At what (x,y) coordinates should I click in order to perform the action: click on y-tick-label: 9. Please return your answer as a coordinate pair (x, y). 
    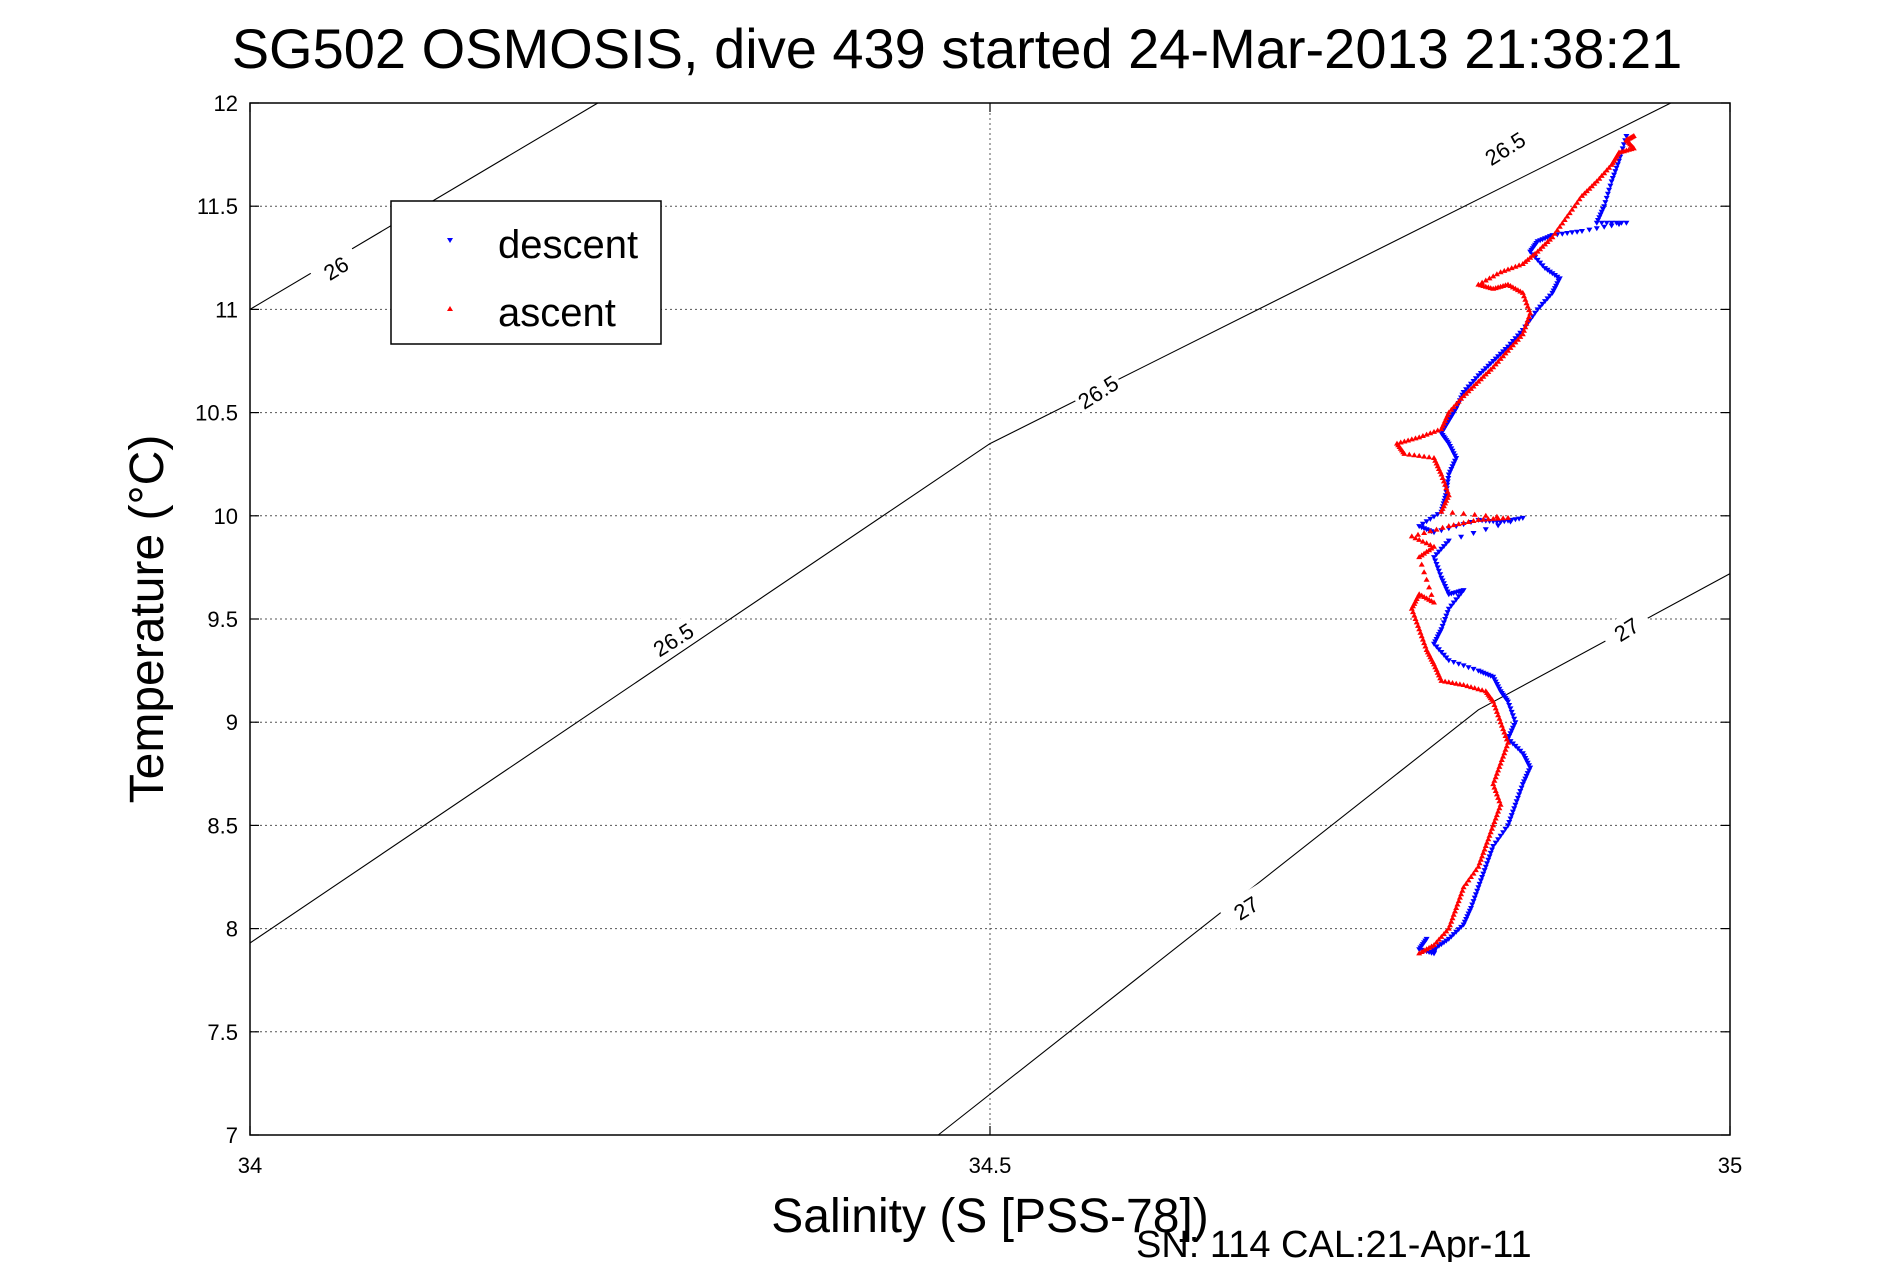
    Looking at the image, I should click on (232, 722).